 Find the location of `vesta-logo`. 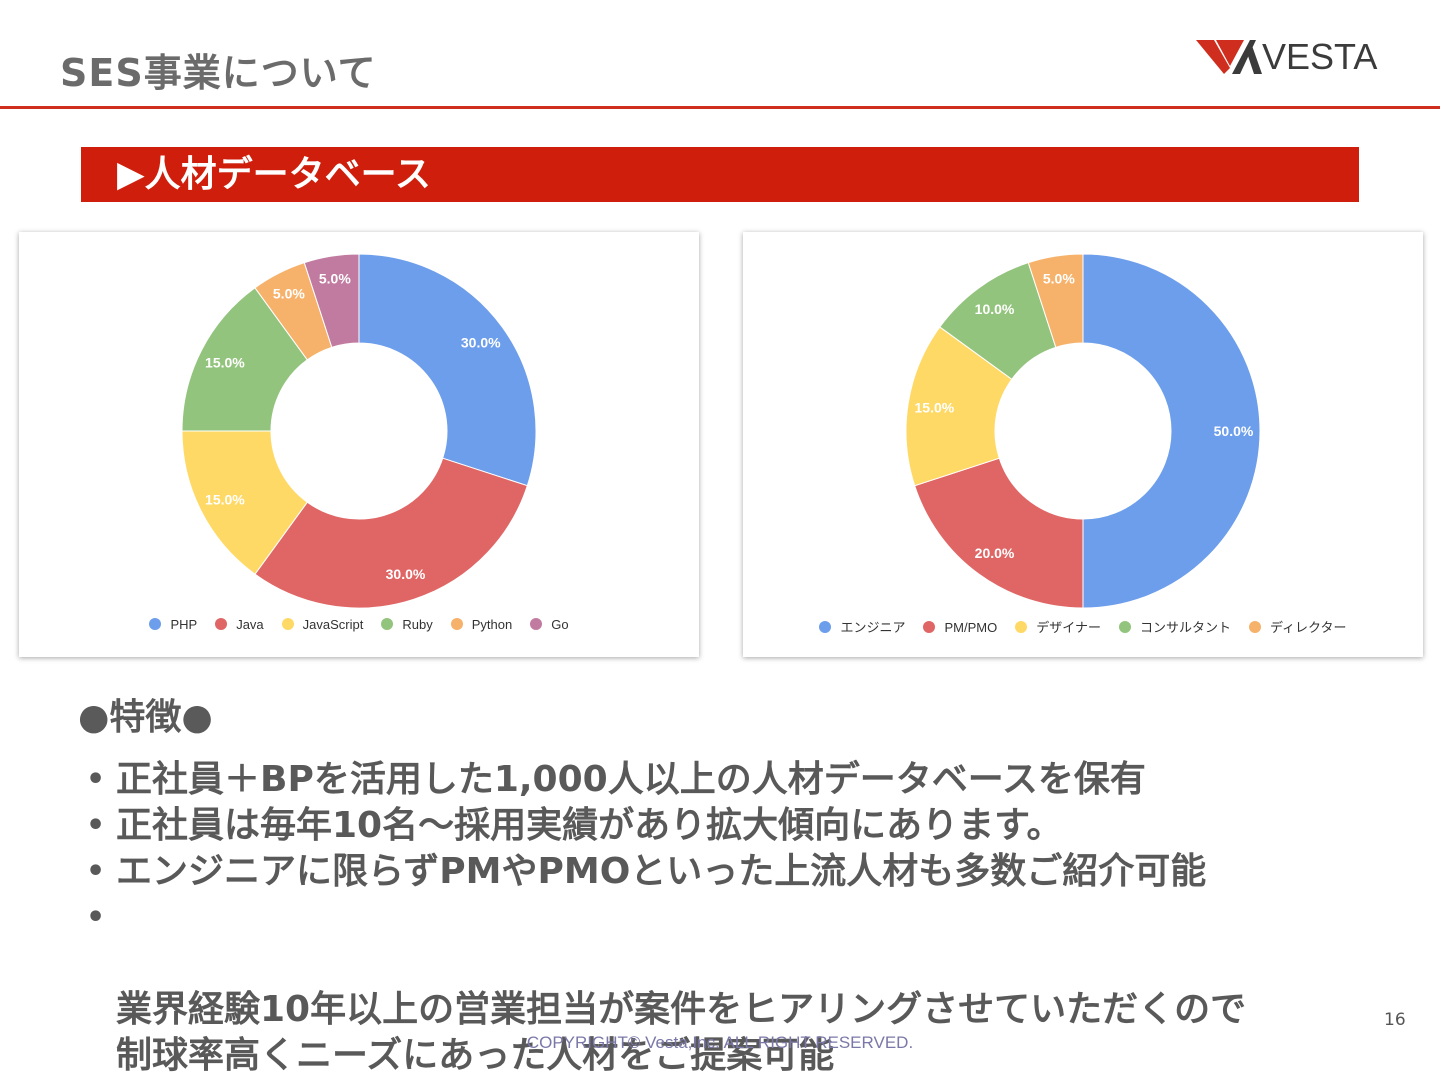

vesta-logo is located at coordinates (1229, 57).